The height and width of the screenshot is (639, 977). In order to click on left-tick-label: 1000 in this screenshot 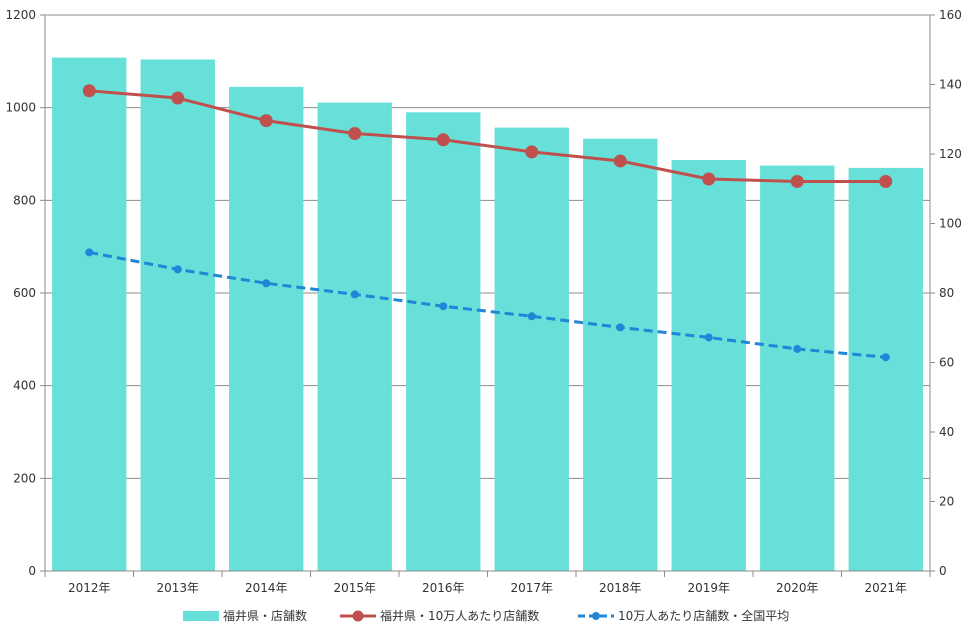, I will do `click(20, 108)`.